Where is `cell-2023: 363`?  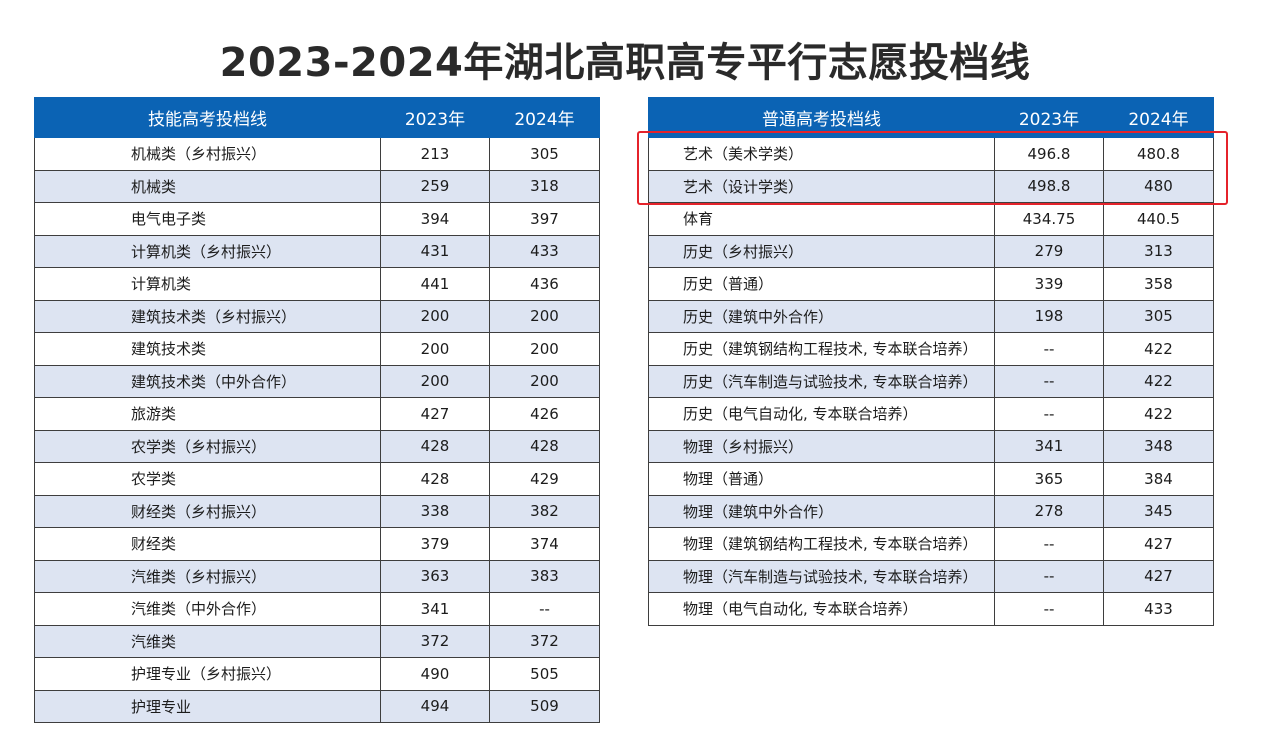
cell-2023: 363 is located at coordinates (435, 576).